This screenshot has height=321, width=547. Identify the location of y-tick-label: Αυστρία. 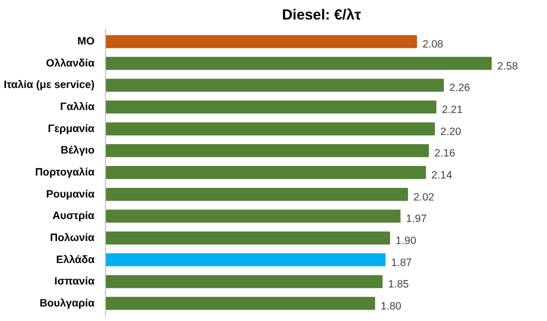
(73, 216).